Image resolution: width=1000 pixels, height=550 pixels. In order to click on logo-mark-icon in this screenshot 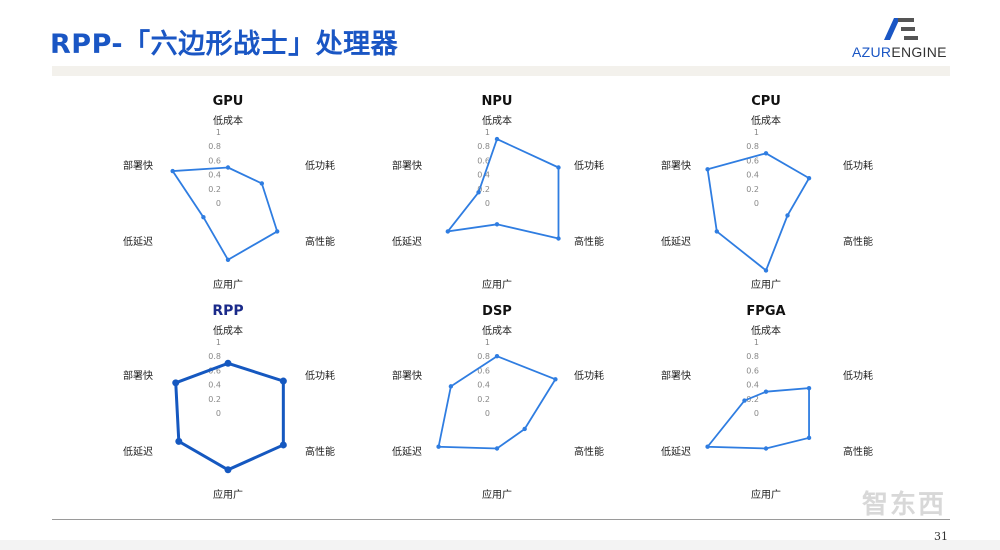, I will do `click(901, 29)`.